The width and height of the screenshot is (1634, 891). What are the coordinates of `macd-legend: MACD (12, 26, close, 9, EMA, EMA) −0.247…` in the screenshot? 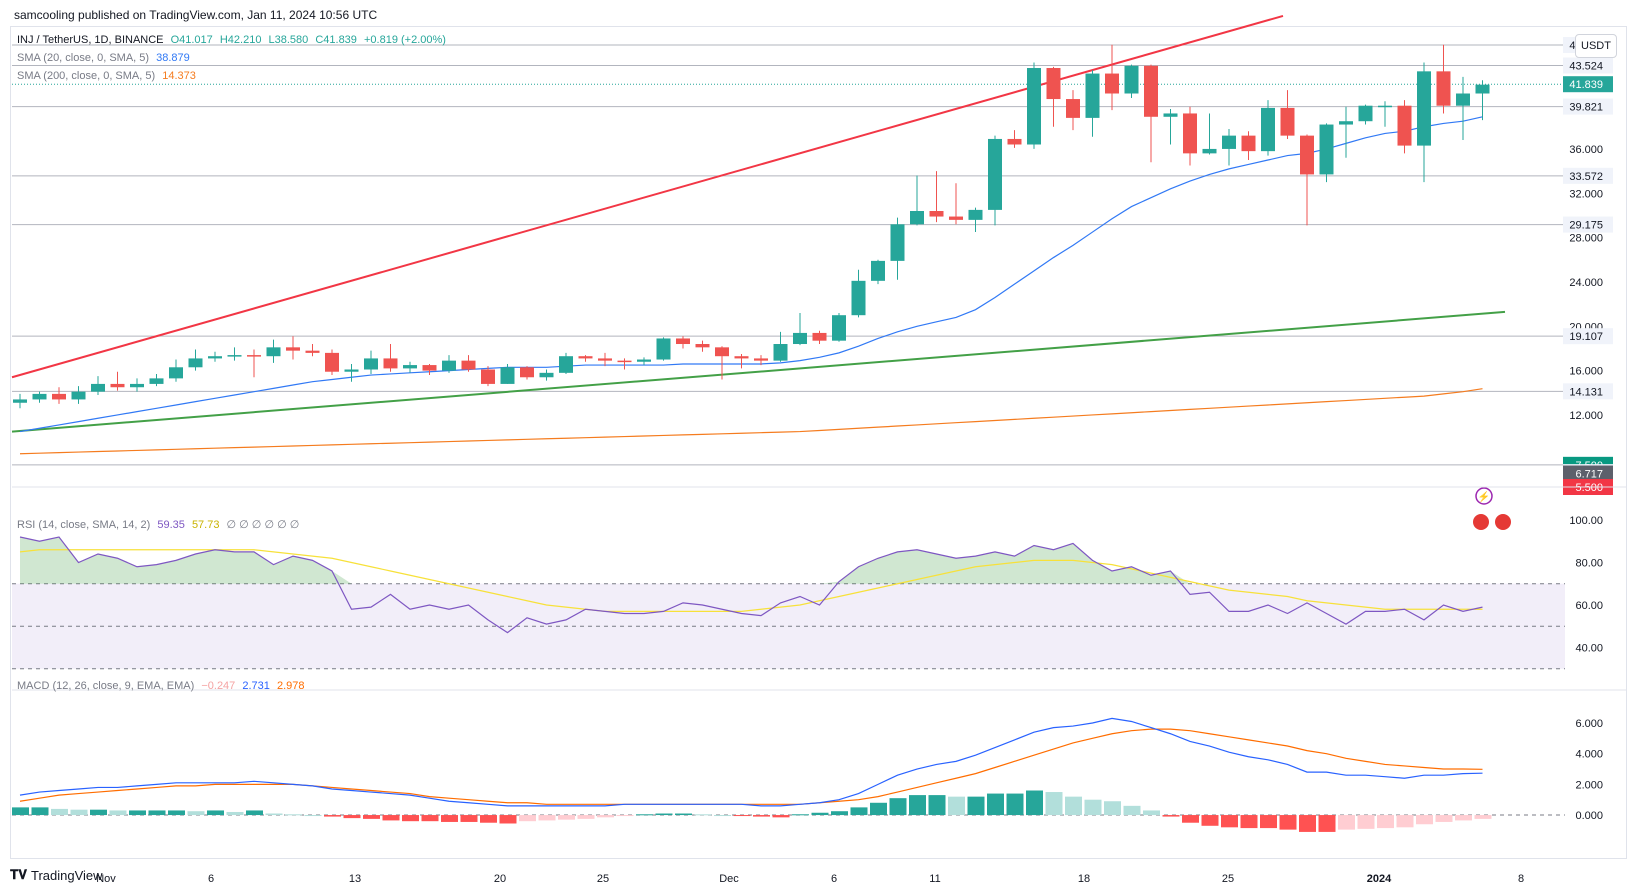 It's located at (162, 686).